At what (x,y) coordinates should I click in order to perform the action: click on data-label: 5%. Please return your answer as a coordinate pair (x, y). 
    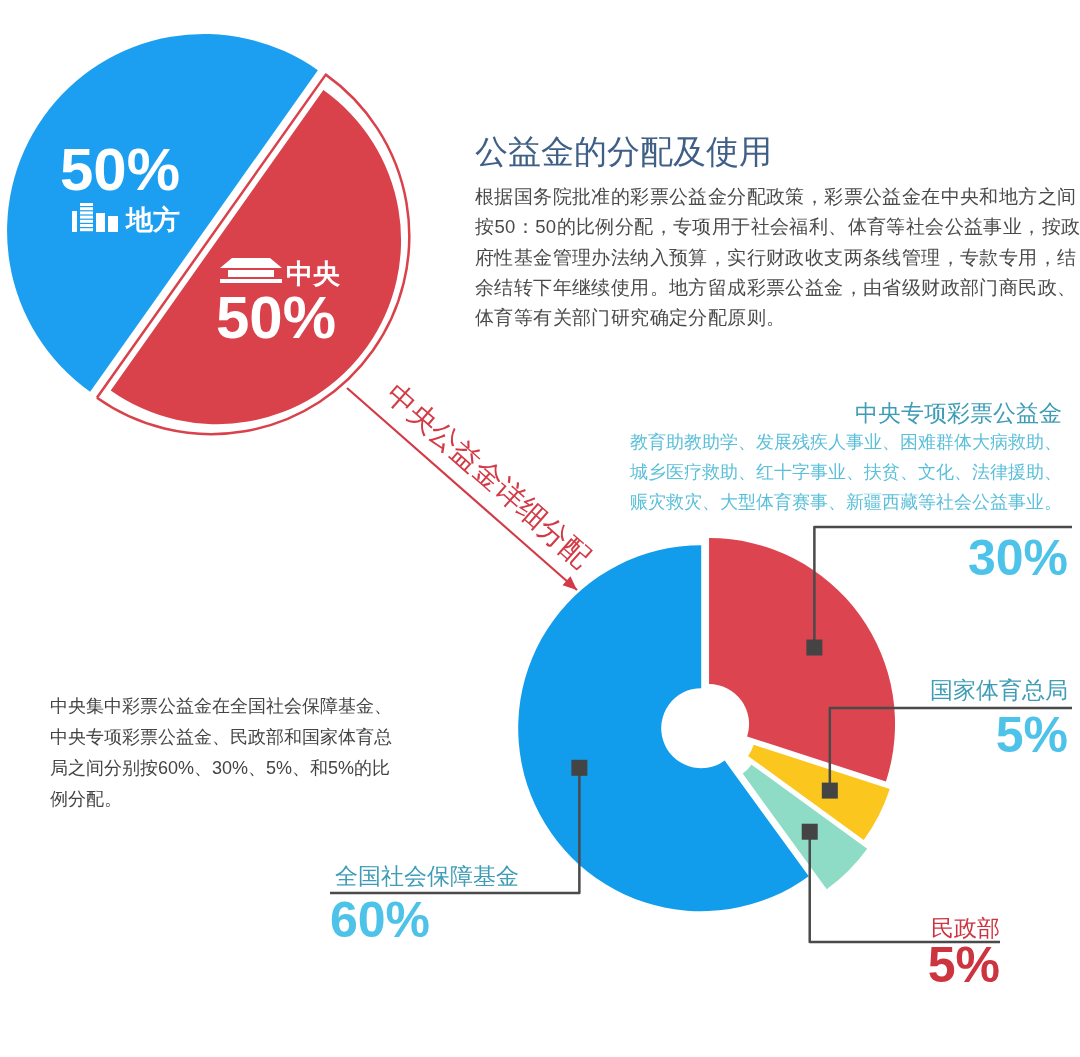
    Looking at the image, I should click on (1031, 735).